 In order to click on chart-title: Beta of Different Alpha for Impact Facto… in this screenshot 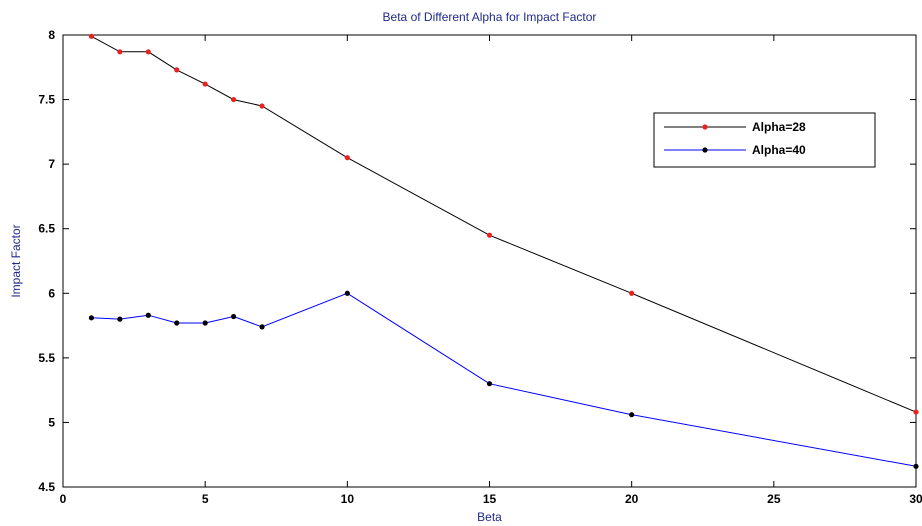, I will do `click(490, 17)`.